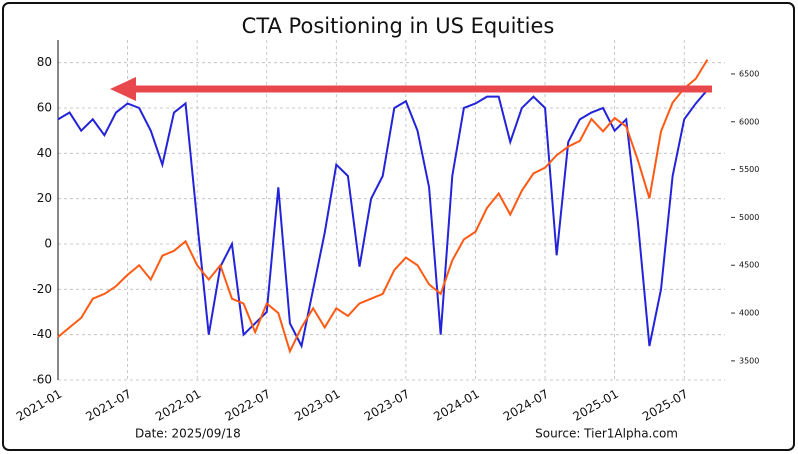 Image resolution: width=798 pixels, height=454 pixels. What do you see at coordinates (749, 121) in the screenshot?
I see `y2-tick-label: 6000` at bounding box center [749, 121].